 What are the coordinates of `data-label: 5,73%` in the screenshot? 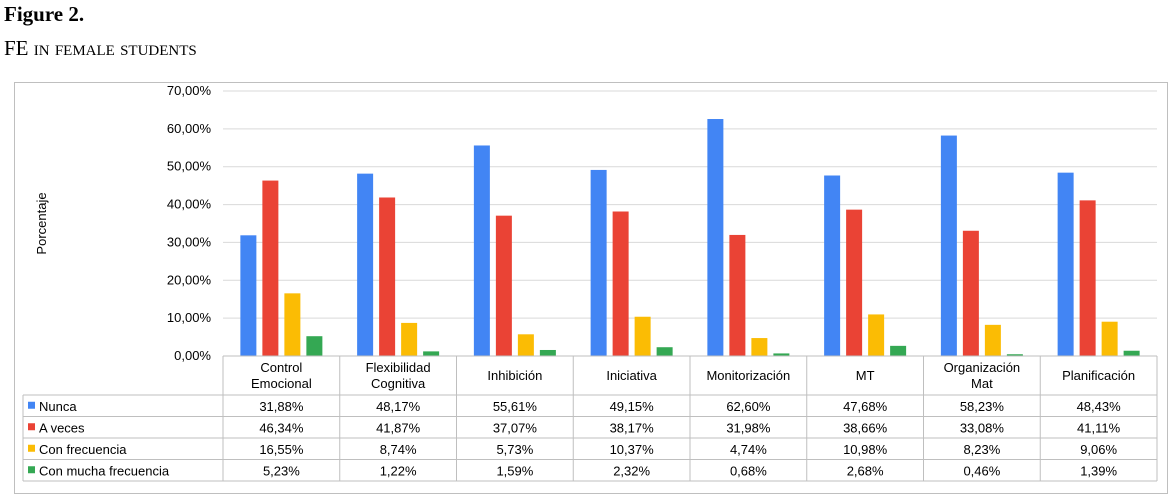 It's located at (514, 449).